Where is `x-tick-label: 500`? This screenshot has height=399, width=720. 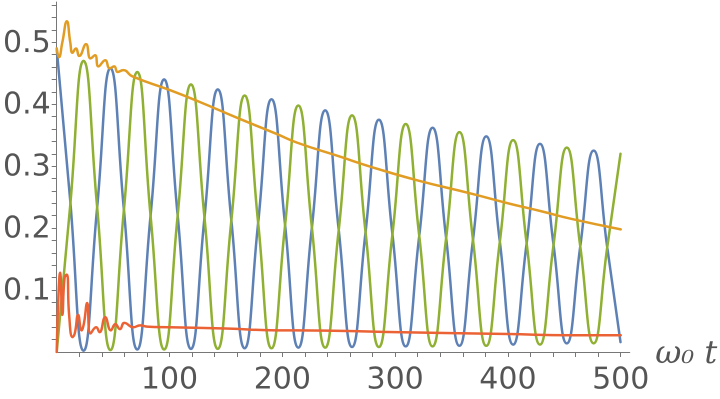 x-tick-label: 500 is located at coordinates (621, 379).